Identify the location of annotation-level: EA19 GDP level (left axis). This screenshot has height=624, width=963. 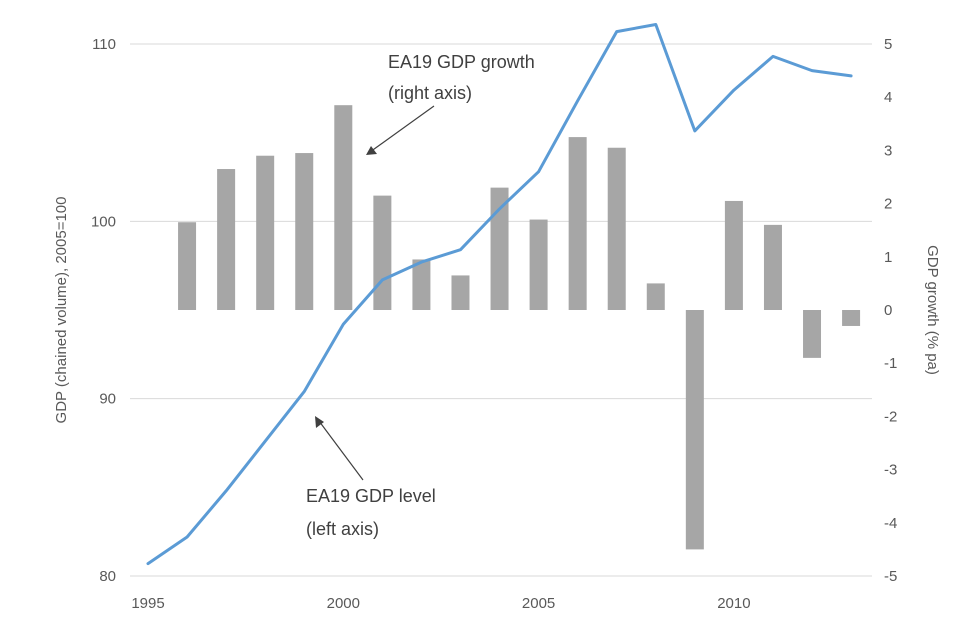
(371, 477).